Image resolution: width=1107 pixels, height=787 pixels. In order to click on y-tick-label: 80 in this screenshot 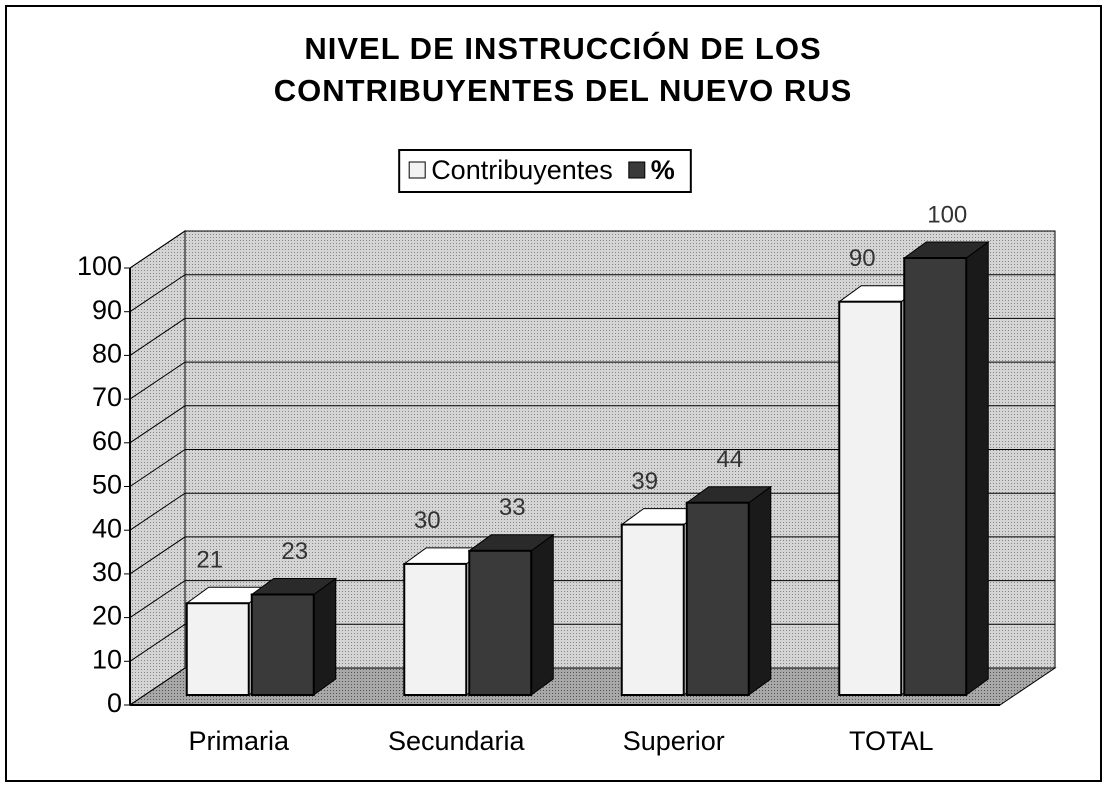, I will do `click(107, 354)`.